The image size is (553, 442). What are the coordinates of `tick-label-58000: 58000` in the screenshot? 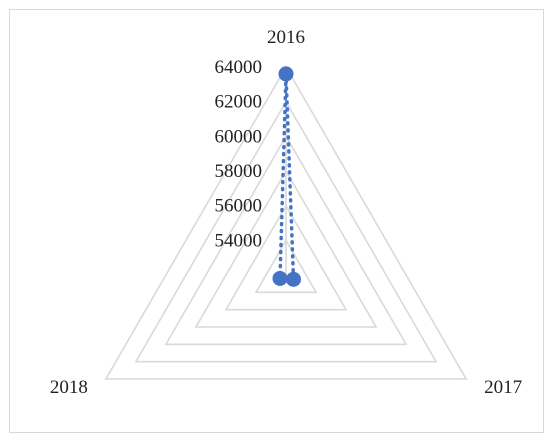 It's located at (239, 171).